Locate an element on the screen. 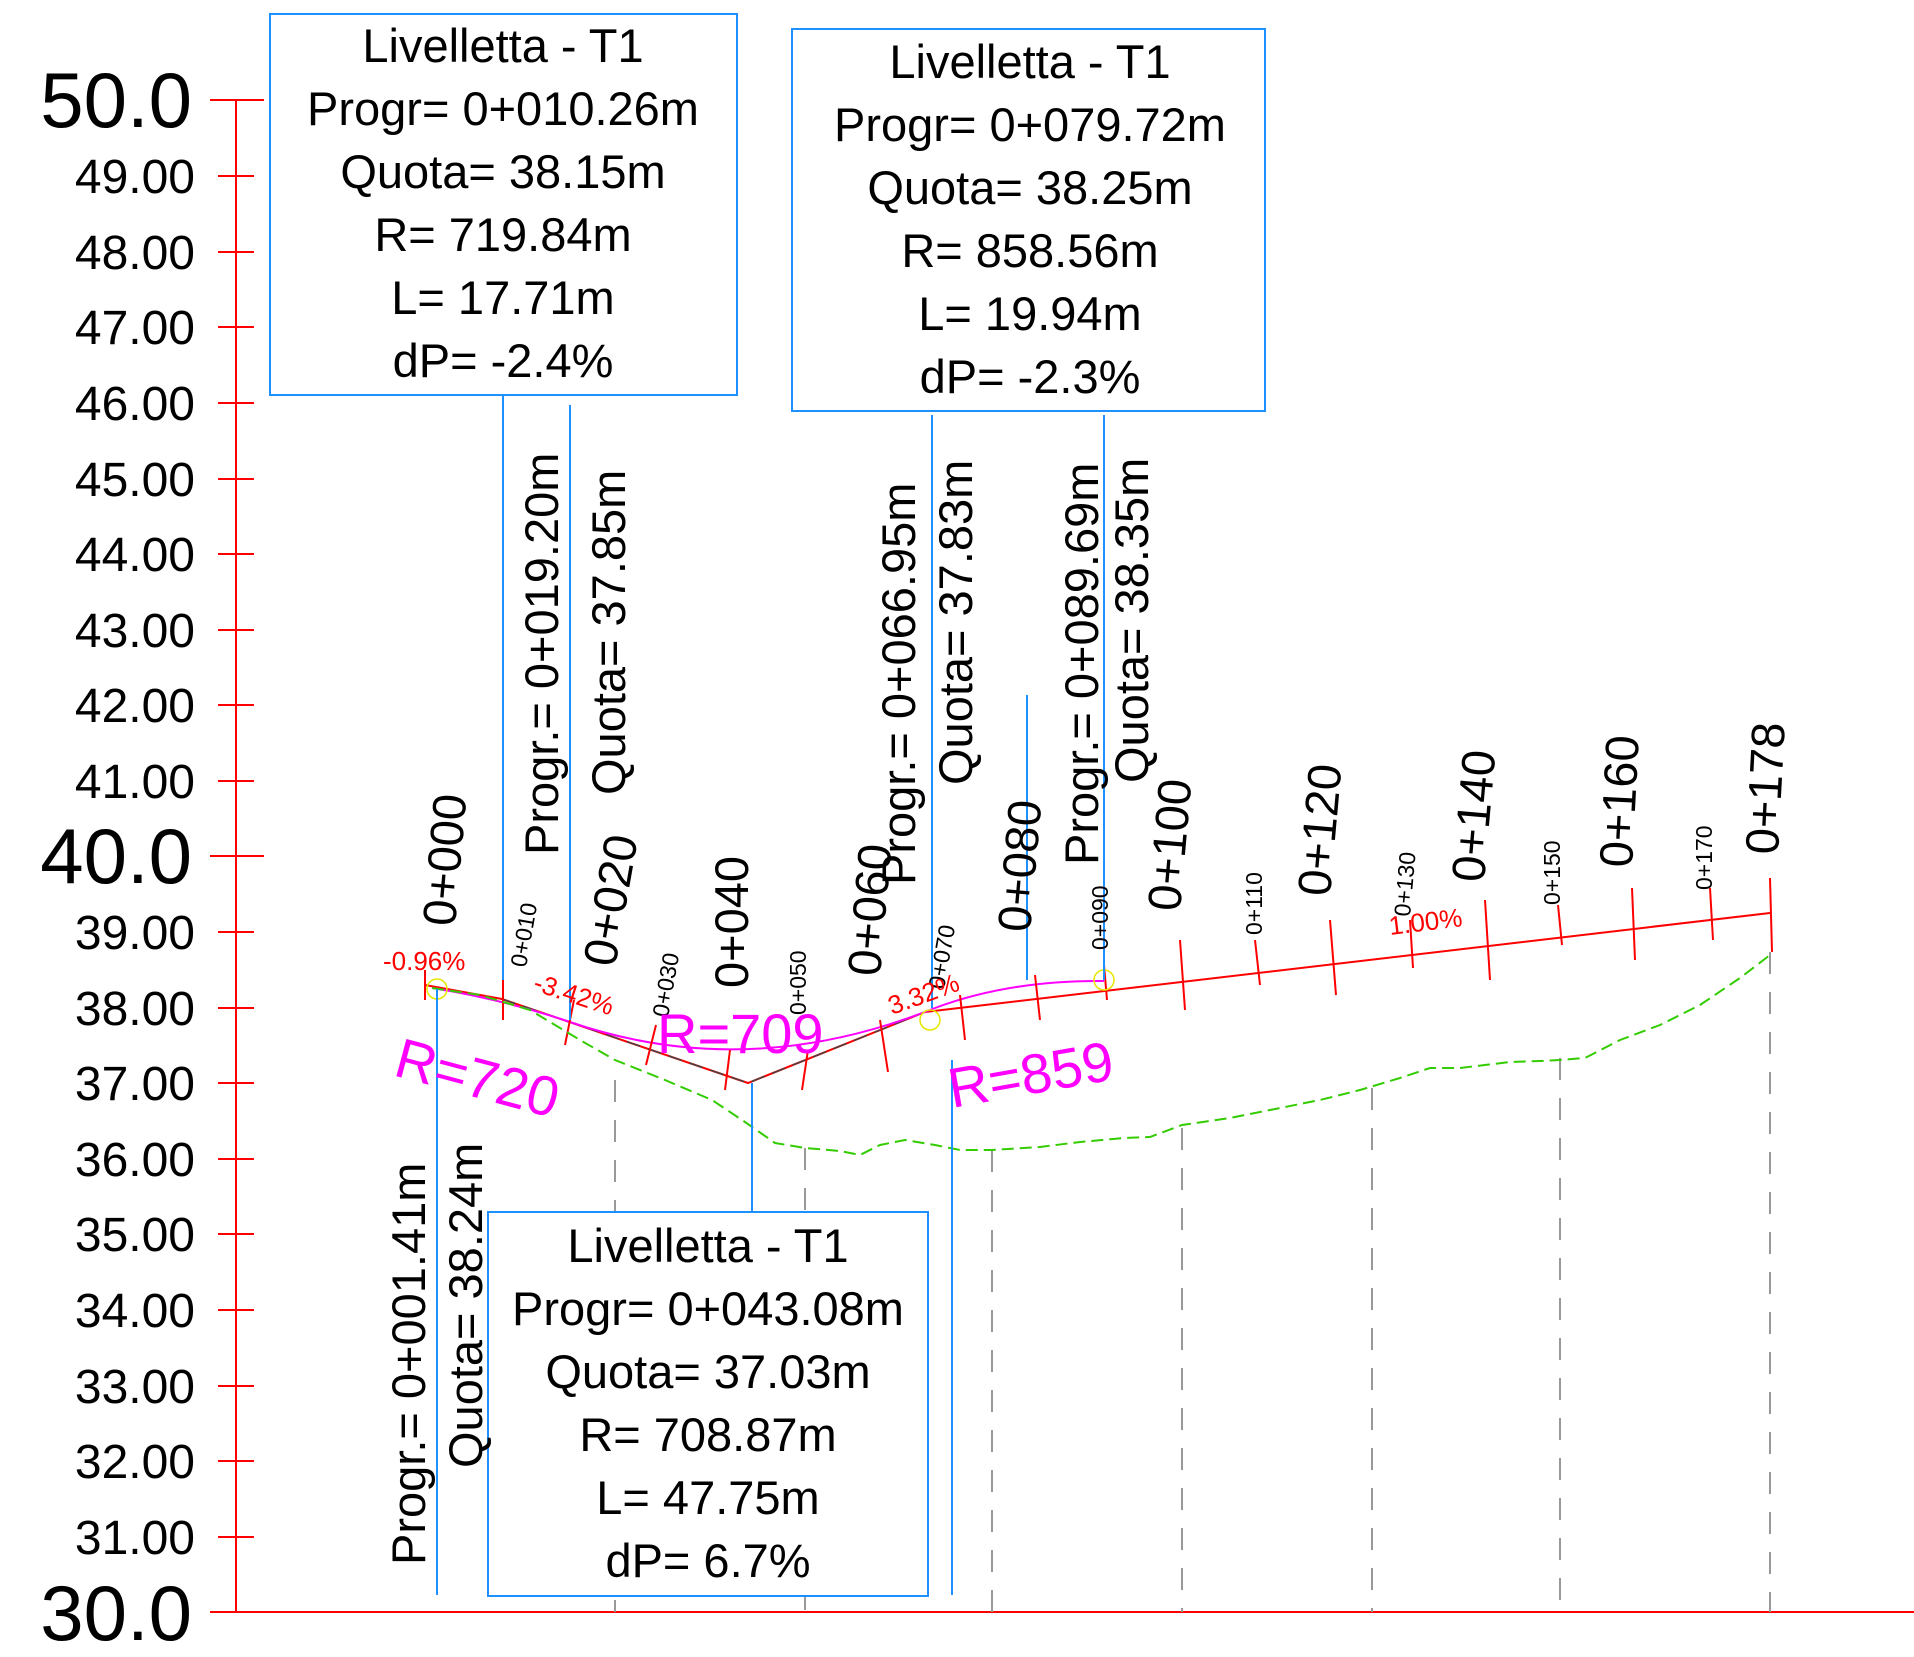 The height and width of the screenshot is (1657, 1914). station-ticks is located at coordinates (1098, 984).